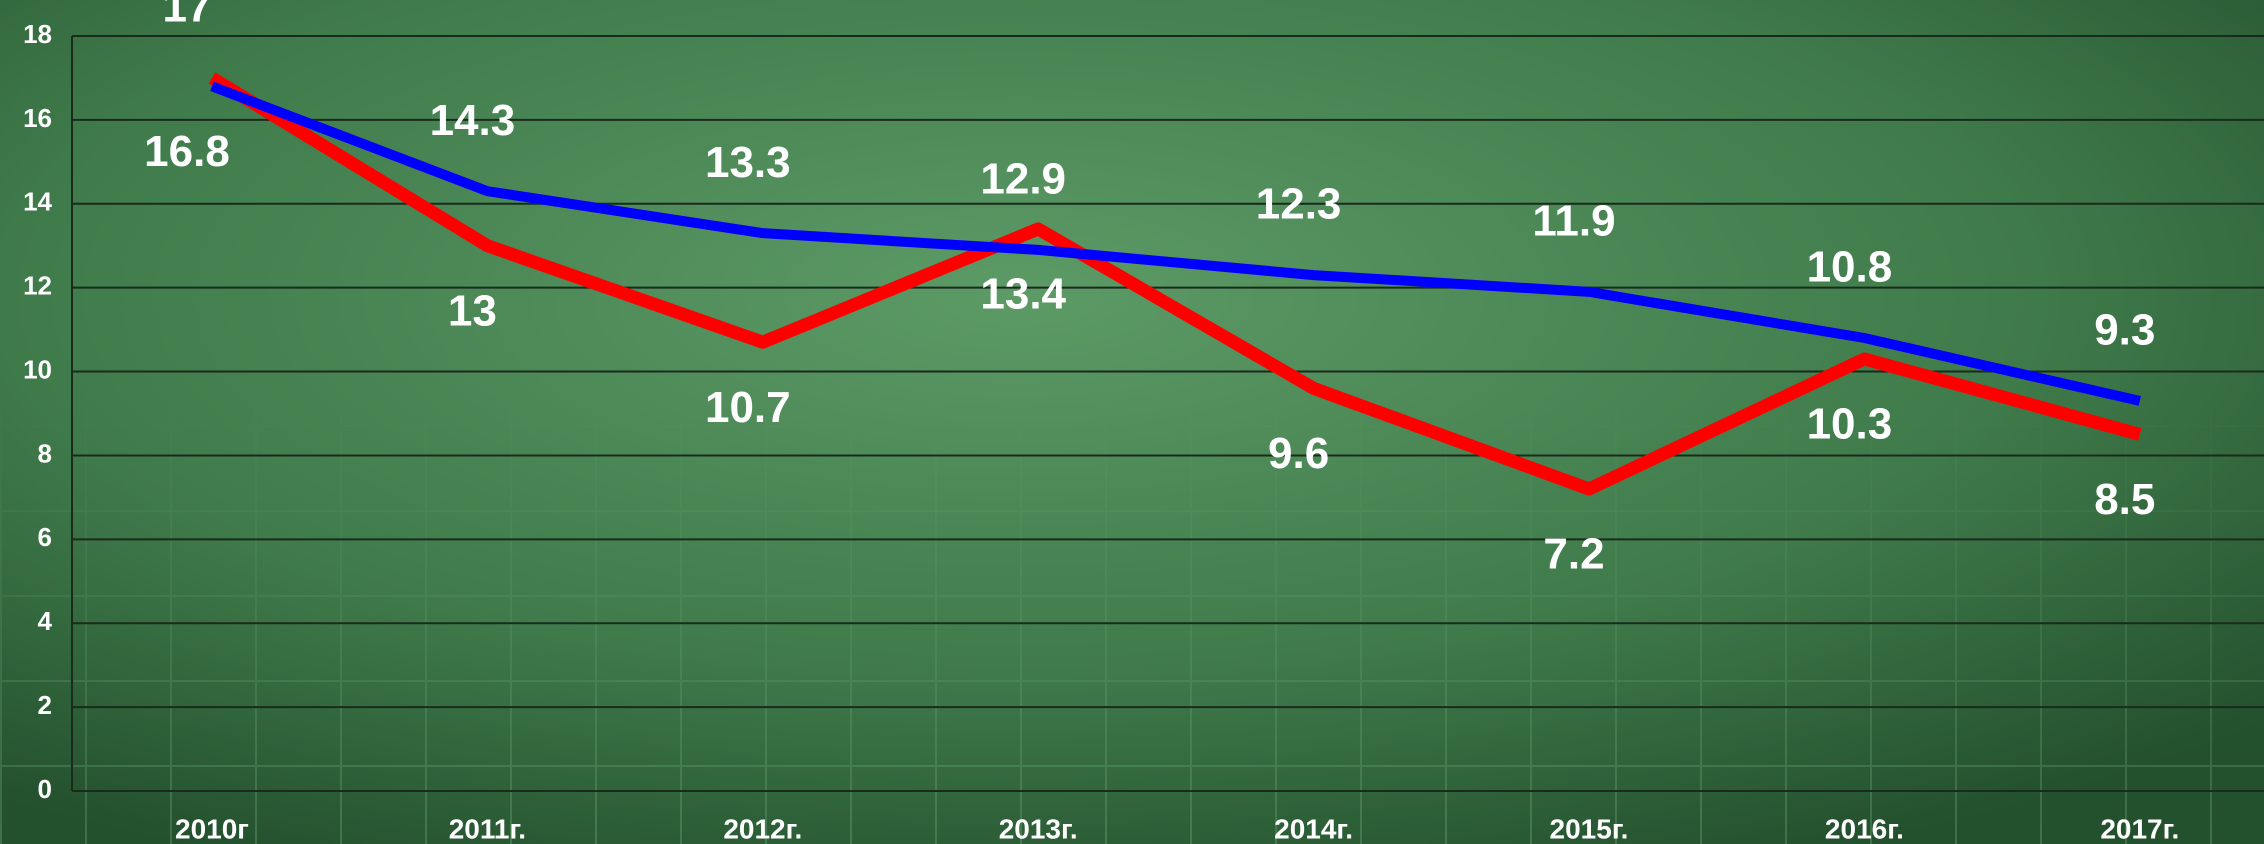  I want to click on data-label: 8.5, so click(2124, 499).